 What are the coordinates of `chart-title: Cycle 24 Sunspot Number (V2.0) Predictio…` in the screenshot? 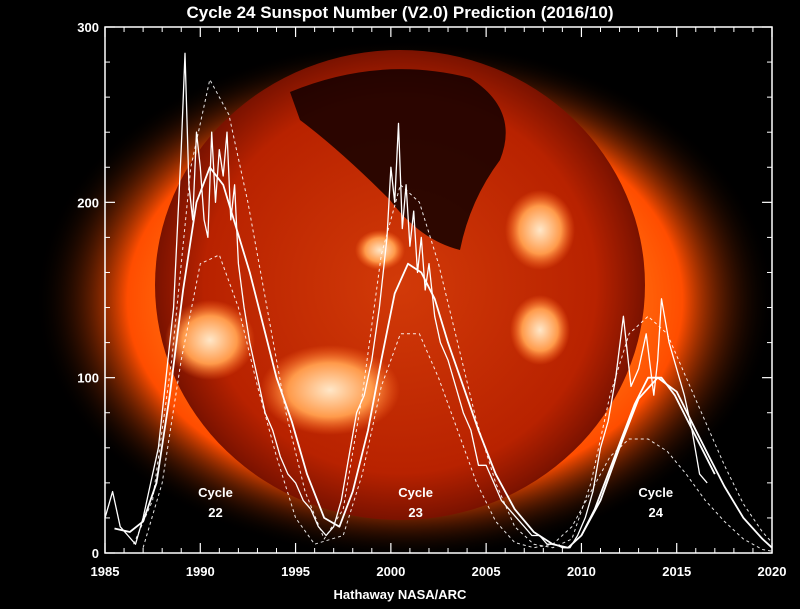 It's located at (399, 12).